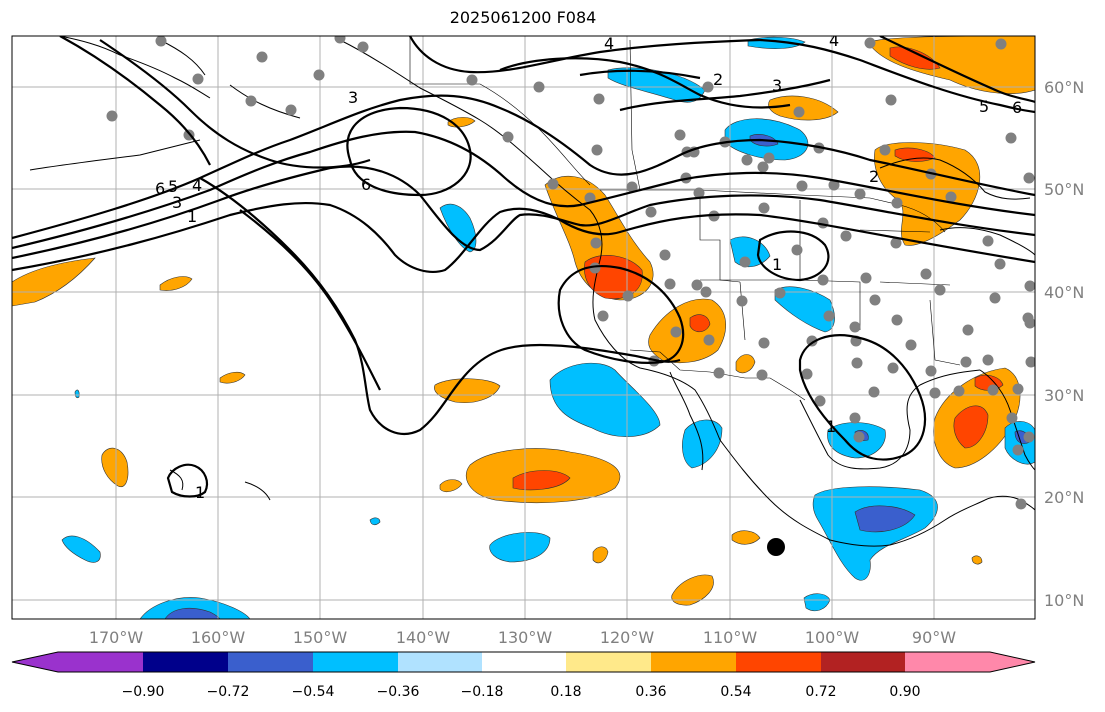 The height and width of the screenshot is (712, 1105). I want to click on location-marker, so click(776, 547).